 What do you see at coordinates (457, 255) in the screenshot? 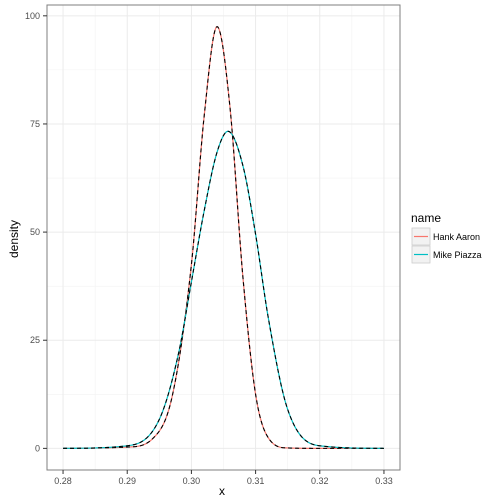
I see `legend-label-mike-piazza: Mike Piazza` at bounding box center [457, 255].